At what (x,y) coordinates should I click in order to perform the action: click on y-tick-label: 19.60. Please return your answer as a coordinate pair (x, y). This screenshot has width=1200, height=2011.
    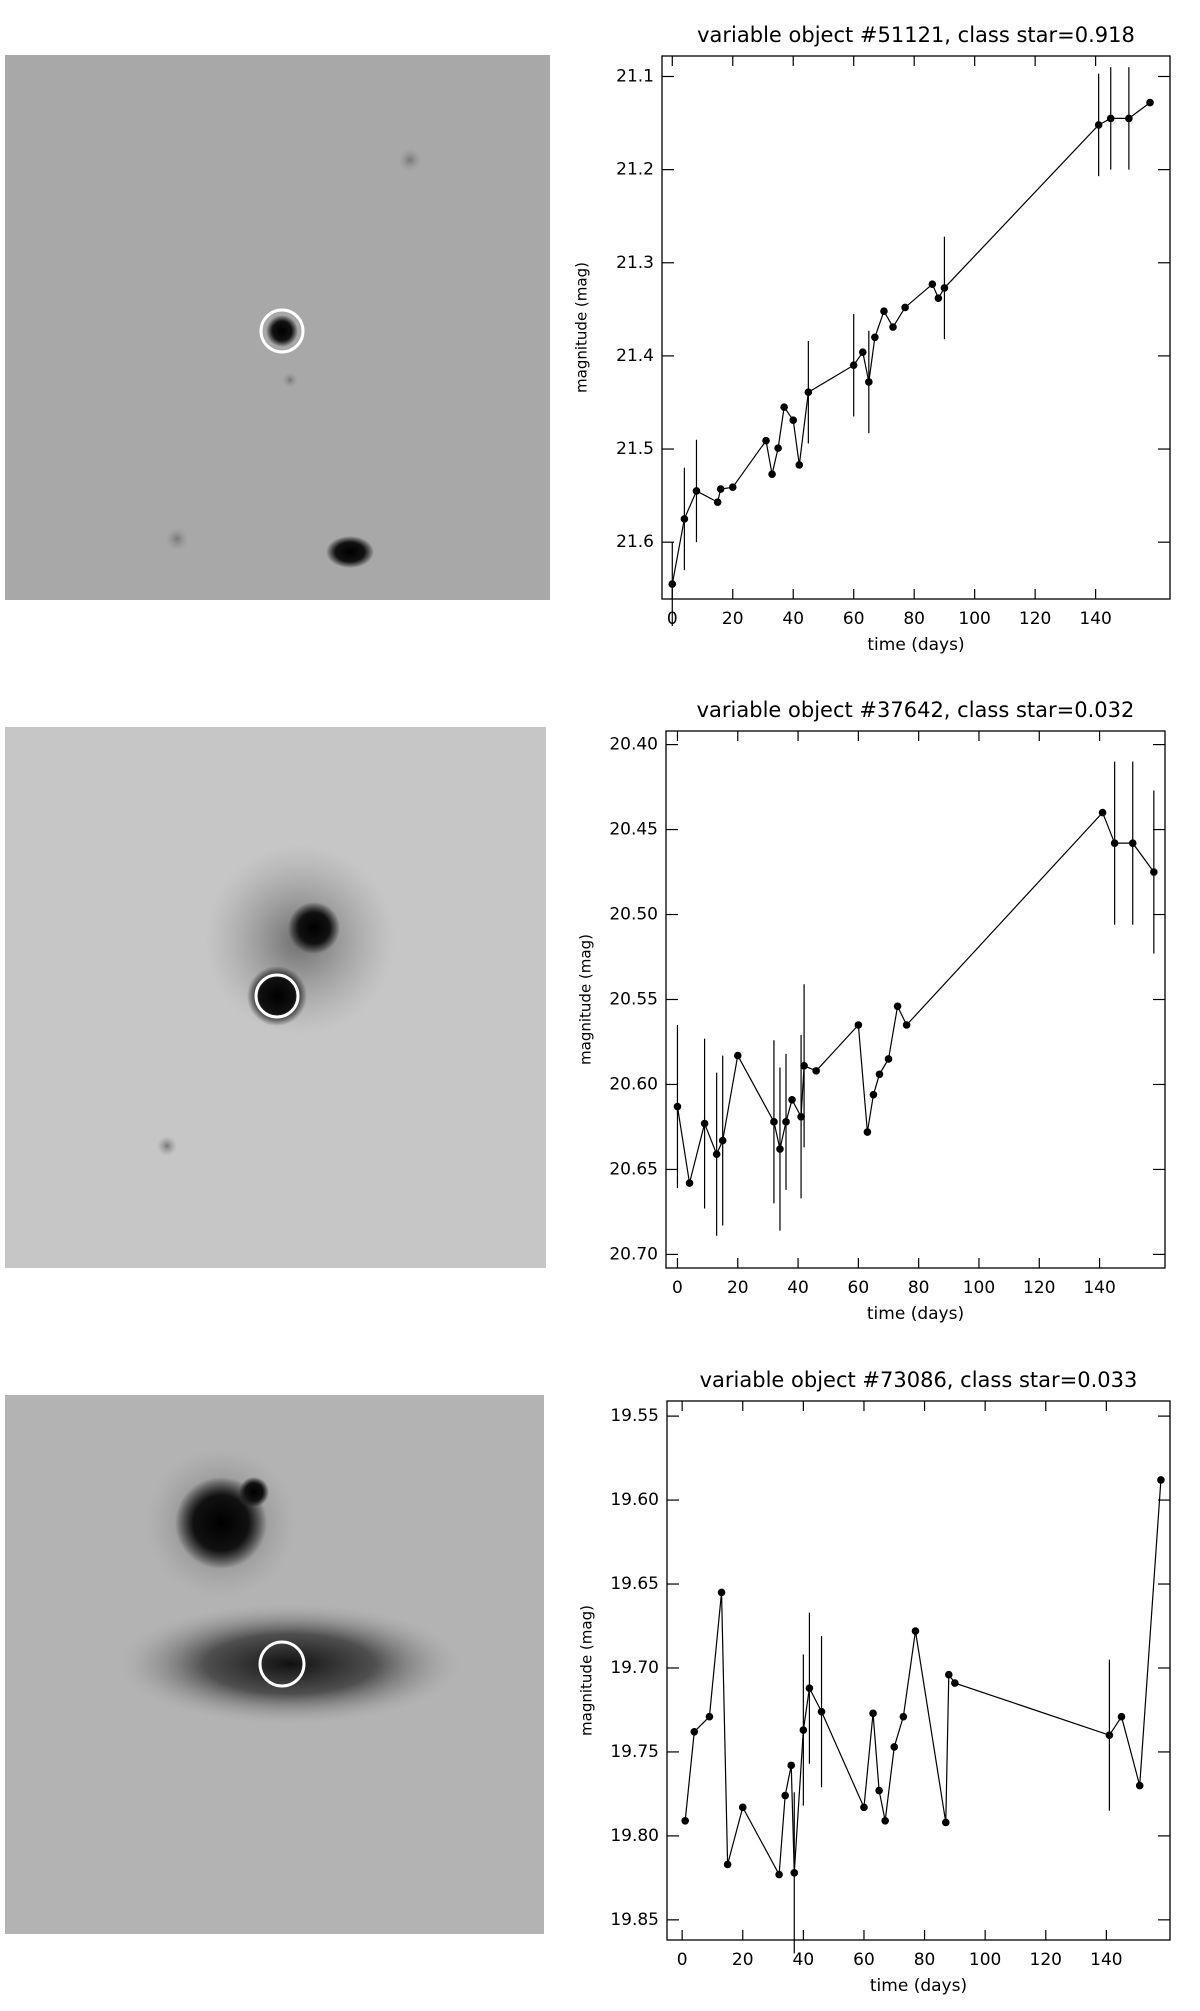
    Looking at the image, I should click on (634, 1500).